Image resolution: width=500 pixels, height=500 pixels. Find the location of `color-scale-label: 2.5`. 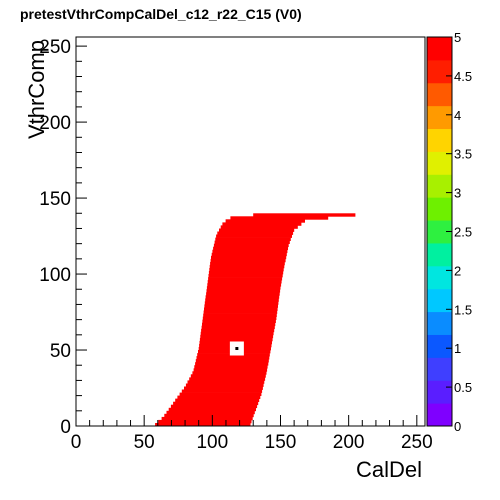

color-scale-label: 2.5 is located at coordinates (463, 232).